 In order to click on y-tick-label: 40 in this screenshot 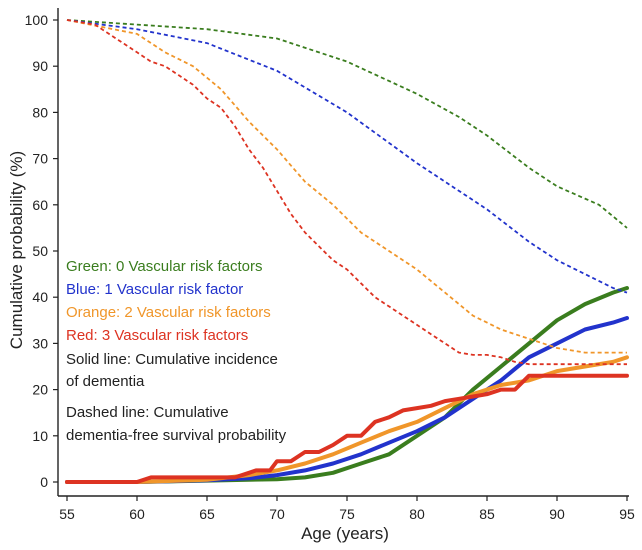, I will do `click(40, 297)`.